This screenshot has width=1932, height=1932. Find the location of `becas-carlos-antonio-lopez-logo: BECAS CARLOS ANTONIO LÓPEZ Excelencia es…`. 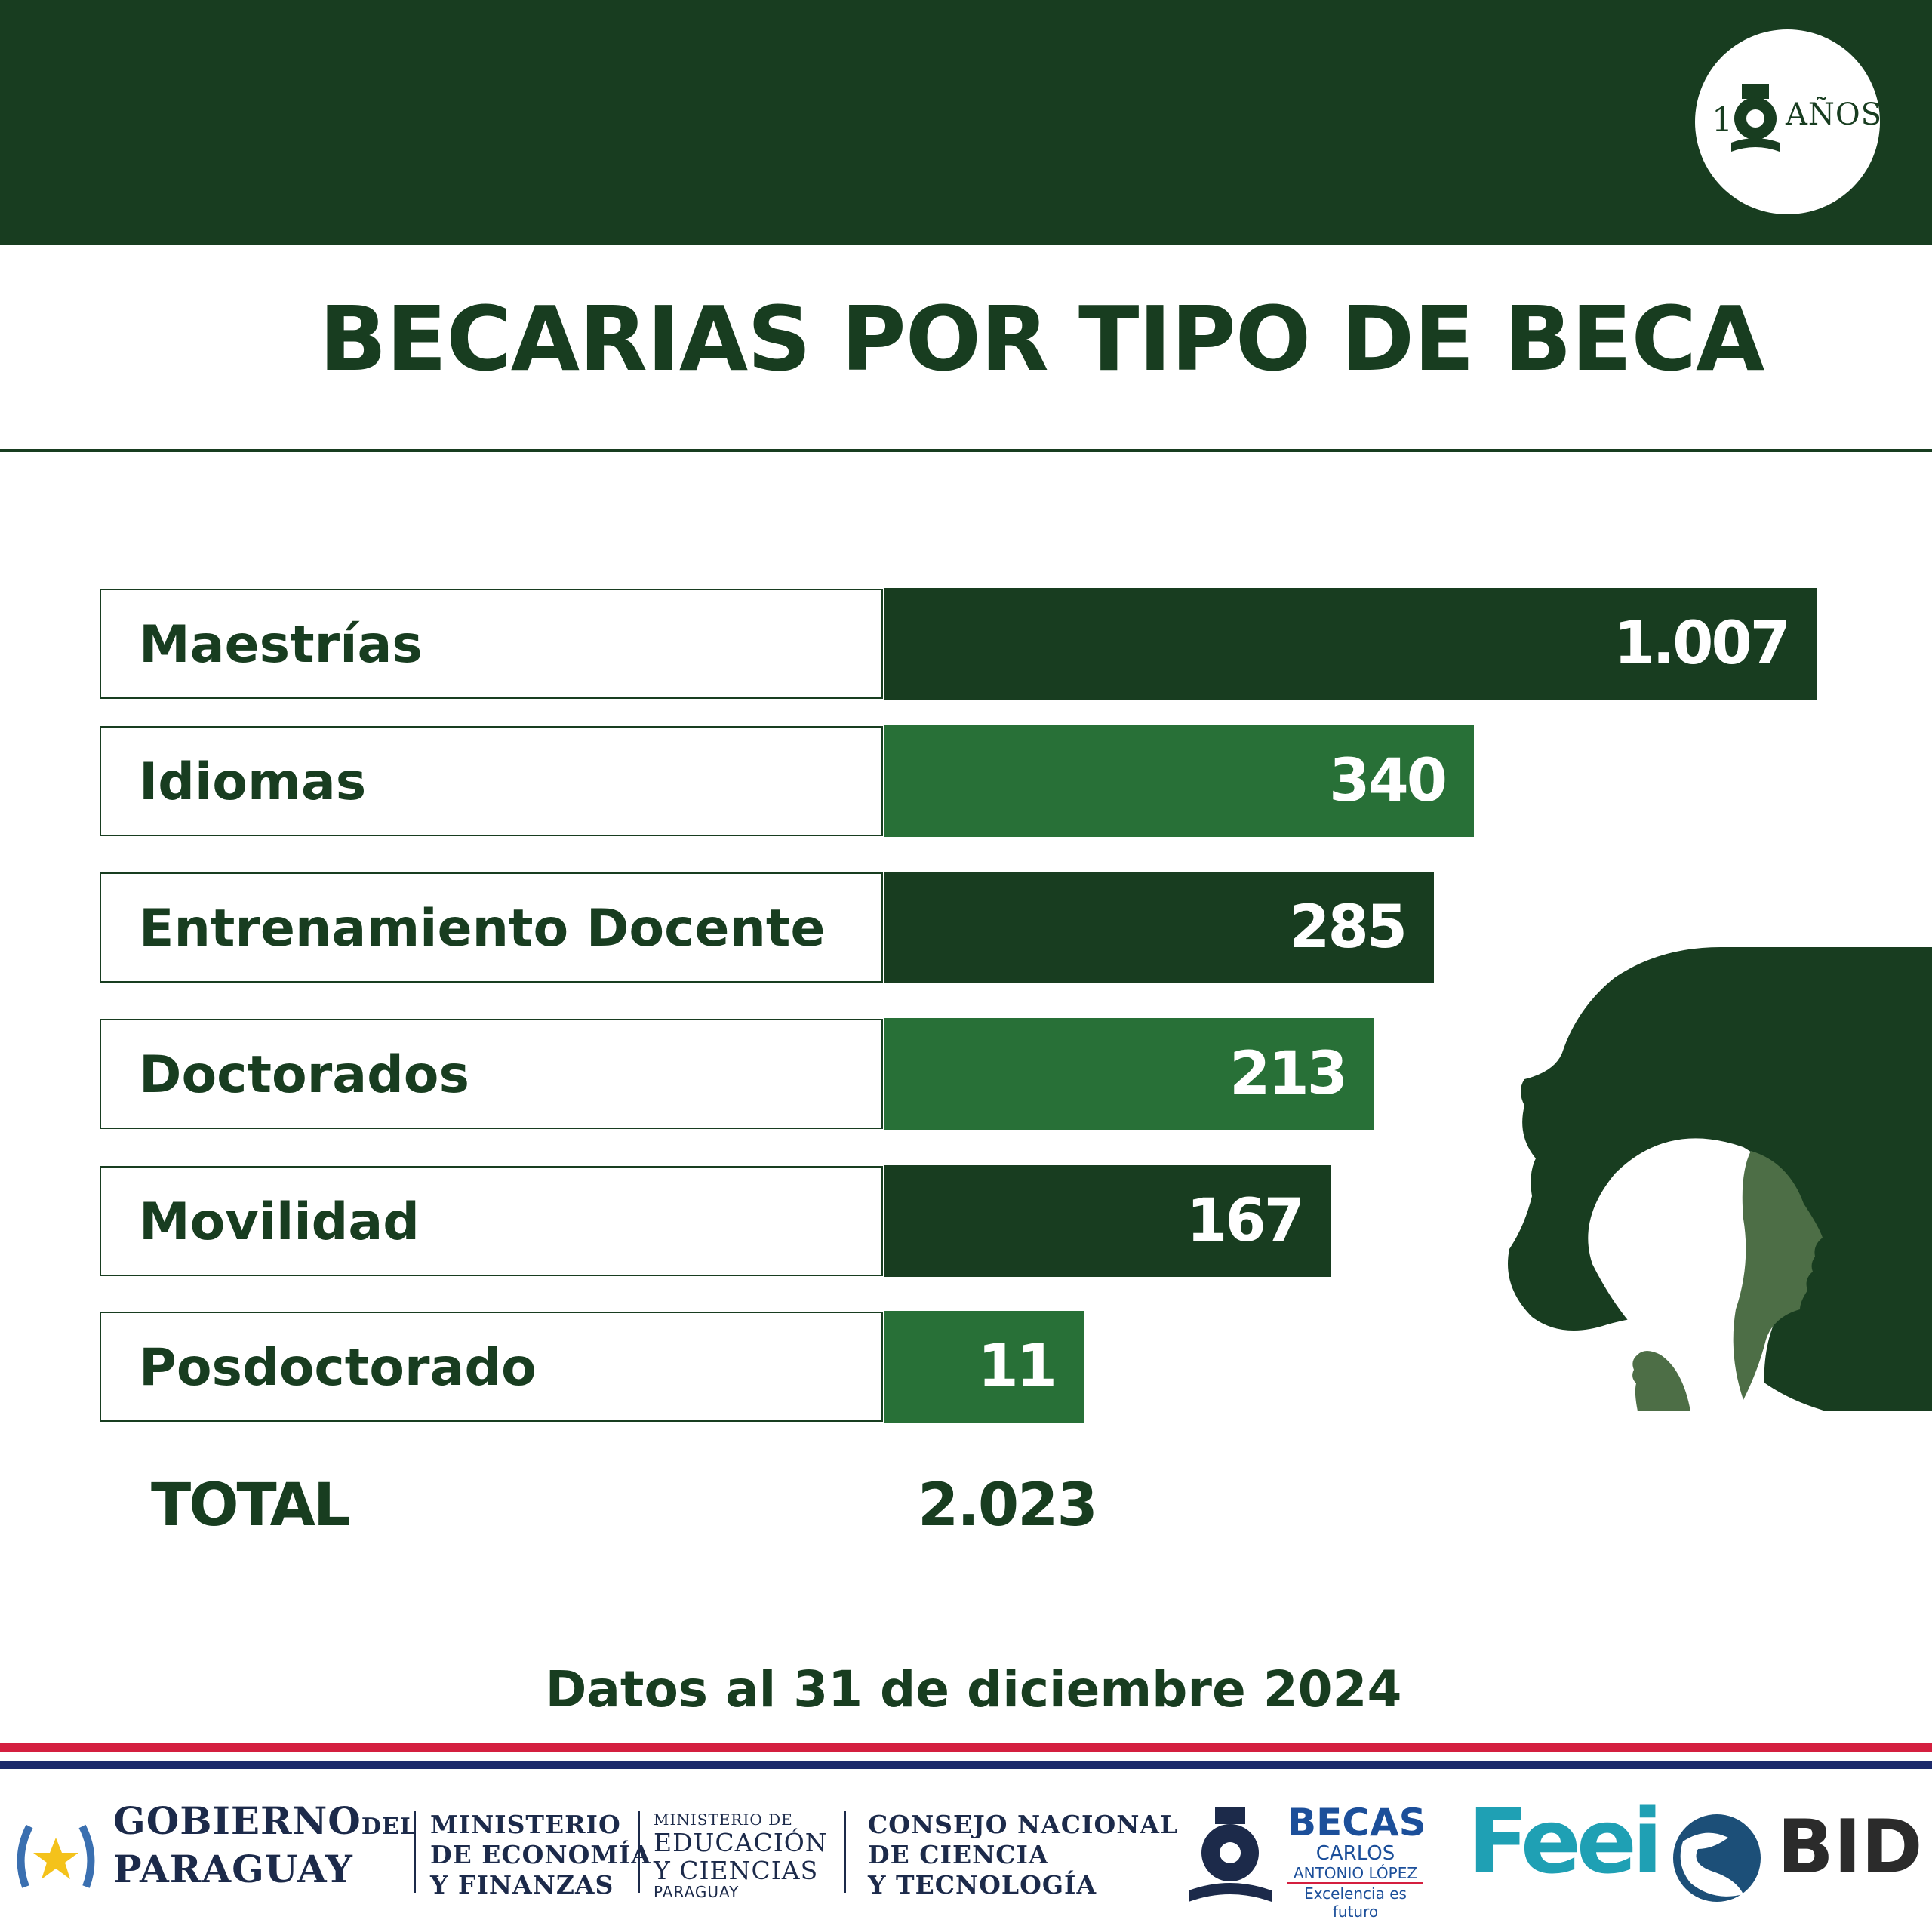

becas-carlos-antonio-lopez-logo: BECAS CARLOS ANTONIO LÓPEZ Excelencia es… is located at coordinates (1356, 1861).